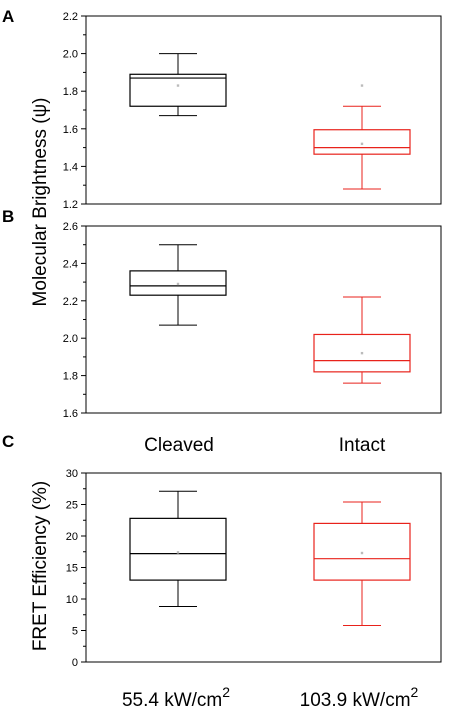 This screenshot has height=714, width=457. I want to click on panel-a-box-intact-outlier, so click(362, 85).